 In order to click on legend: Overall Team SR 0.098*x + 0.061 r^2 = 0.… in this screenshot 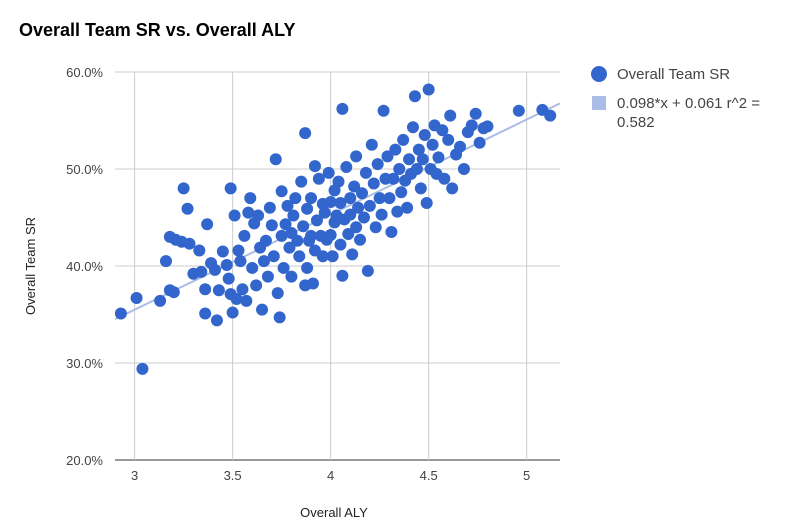, I will do `click(675, 98)`.